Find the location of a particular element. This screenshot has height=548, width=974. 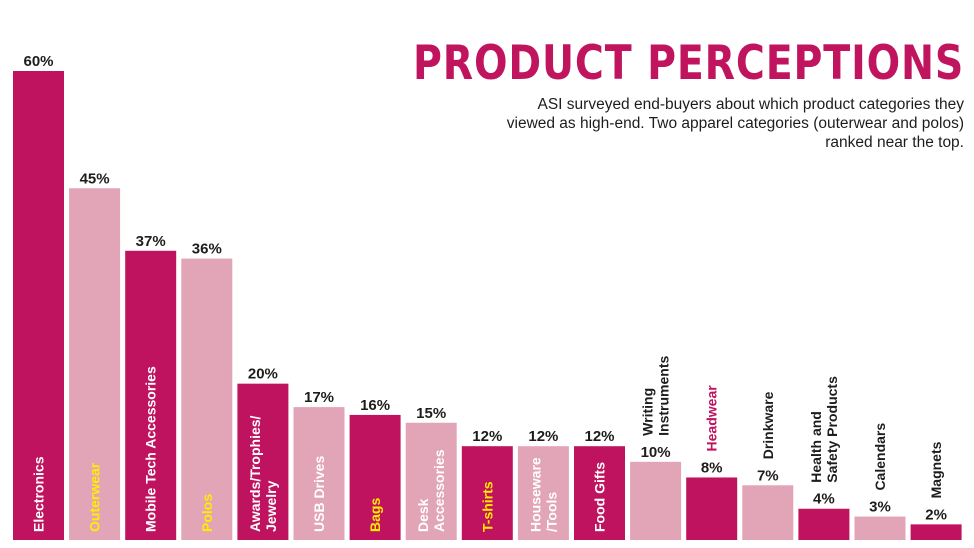

category-label-magnets: Magnets is located at coordinates (936, 469).